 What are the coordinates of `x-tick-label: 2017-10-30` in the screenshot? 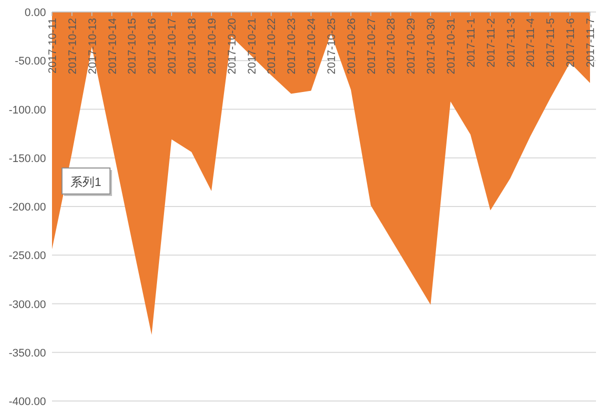 It's located at (432, 46).